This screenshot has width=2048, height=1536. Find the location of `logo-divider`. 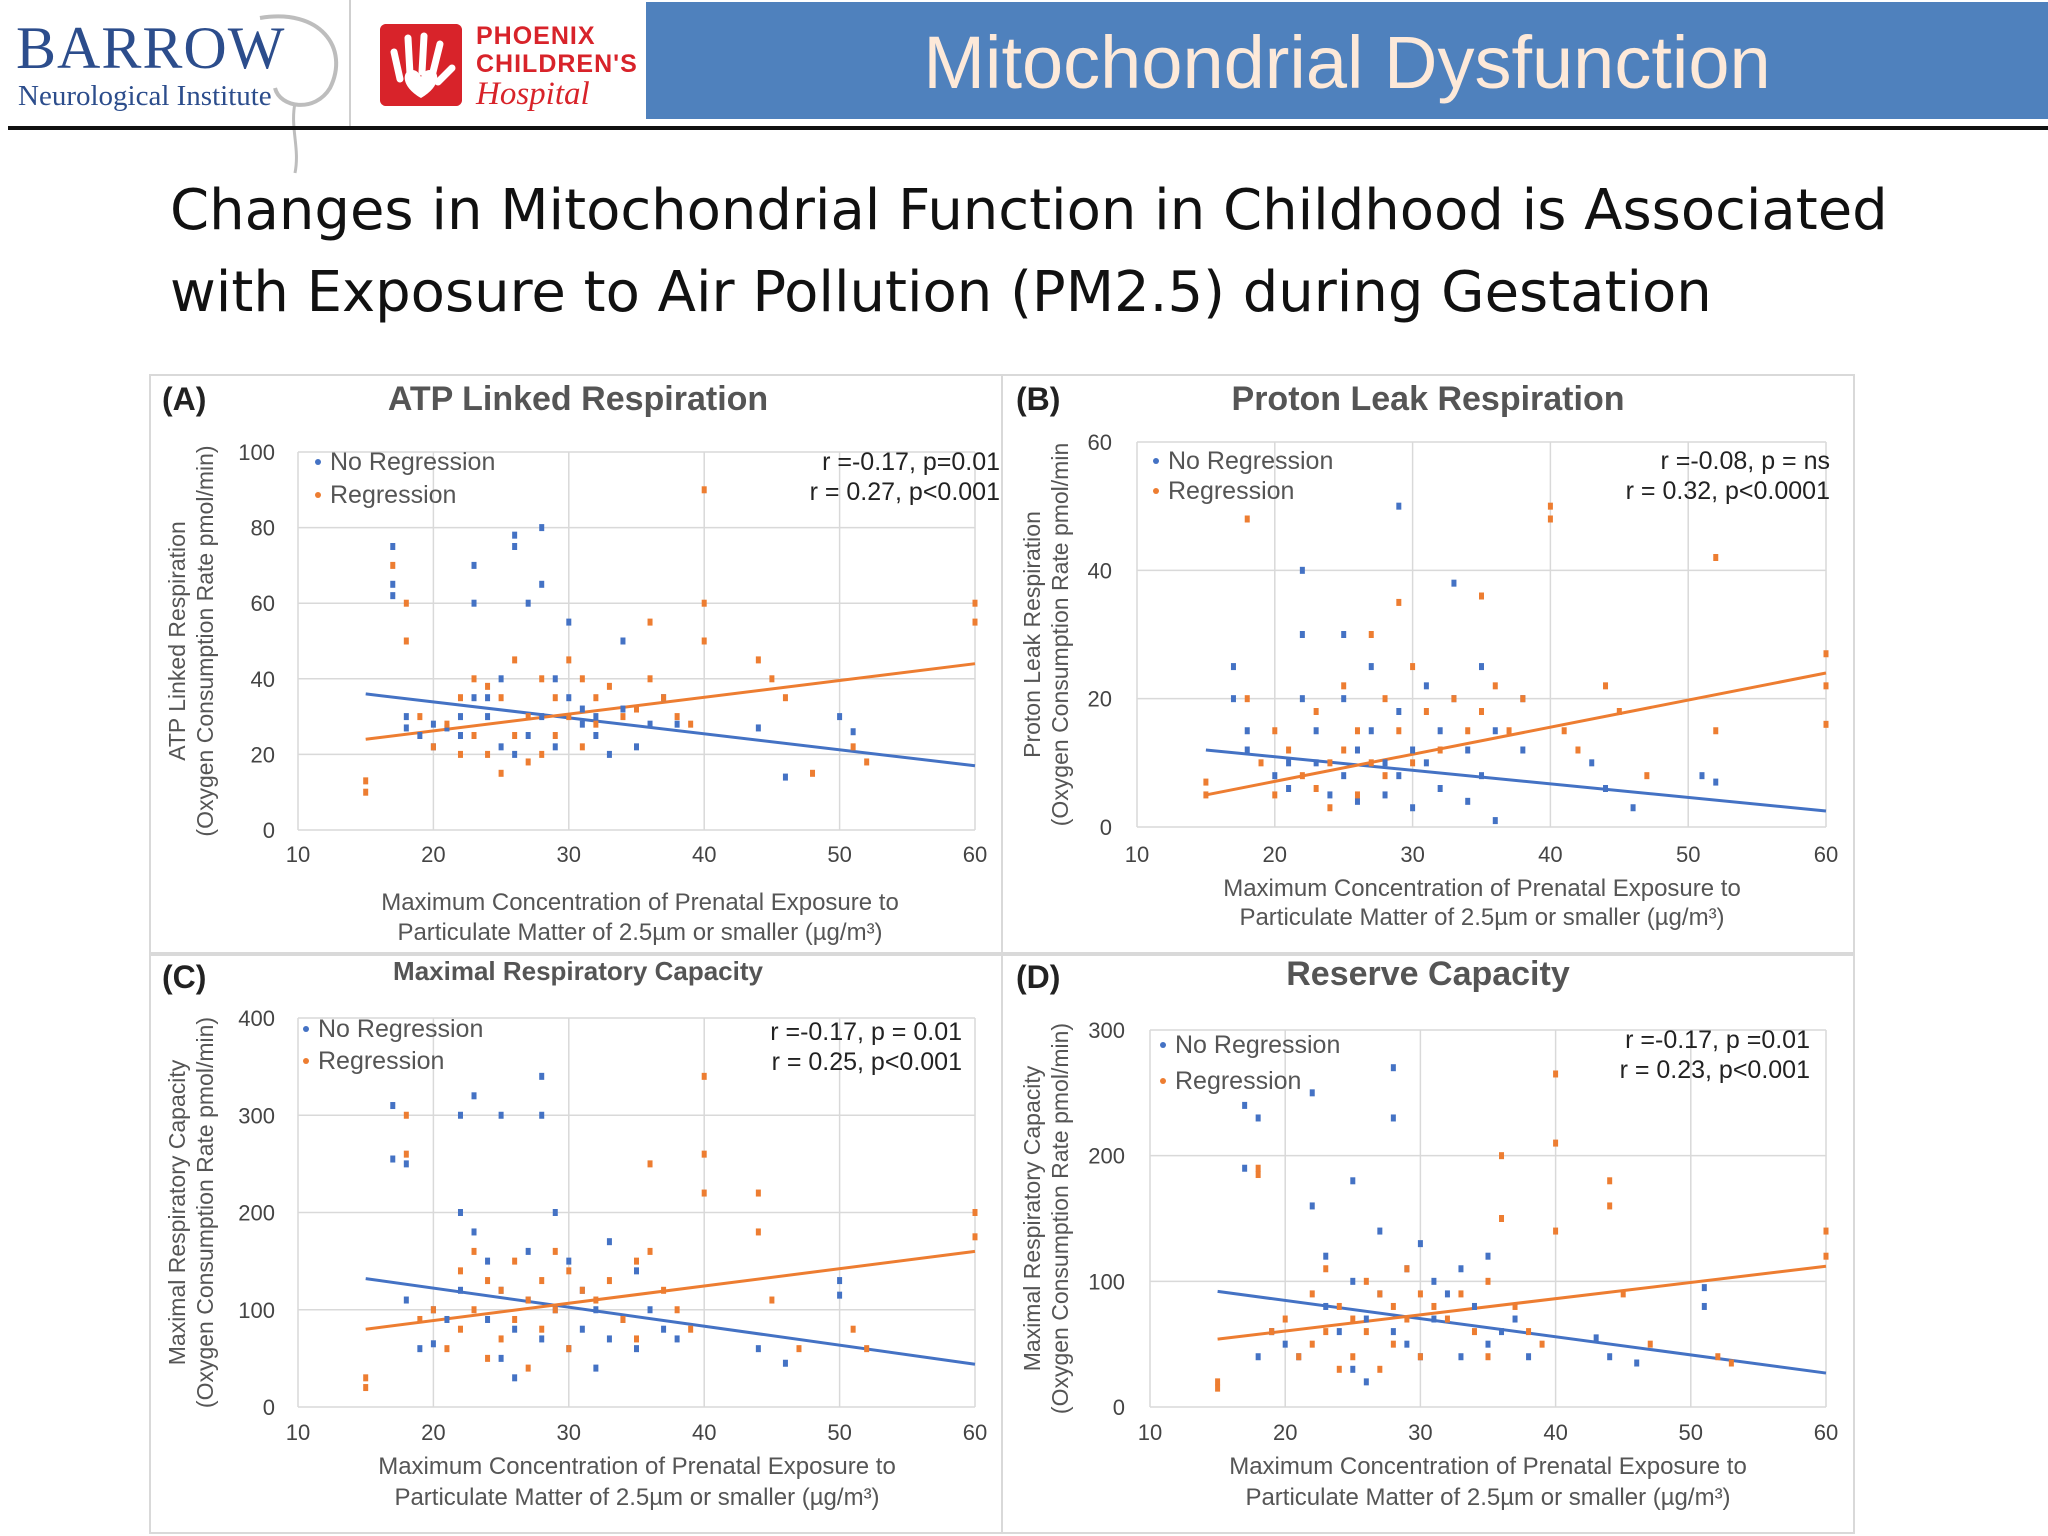

logo-divider is located at coordinates (350, 64).